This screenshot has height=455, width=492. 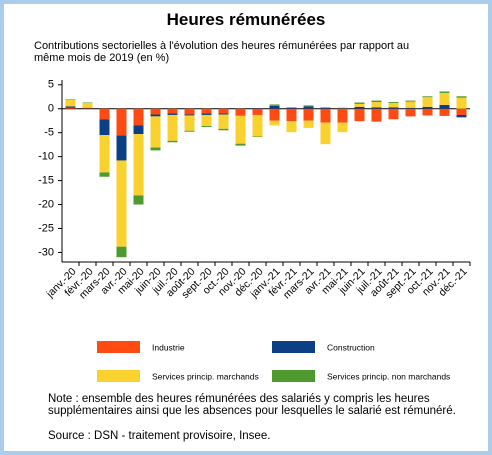 I want to click on y-tick-label: -5, so click(x=49, y=133).